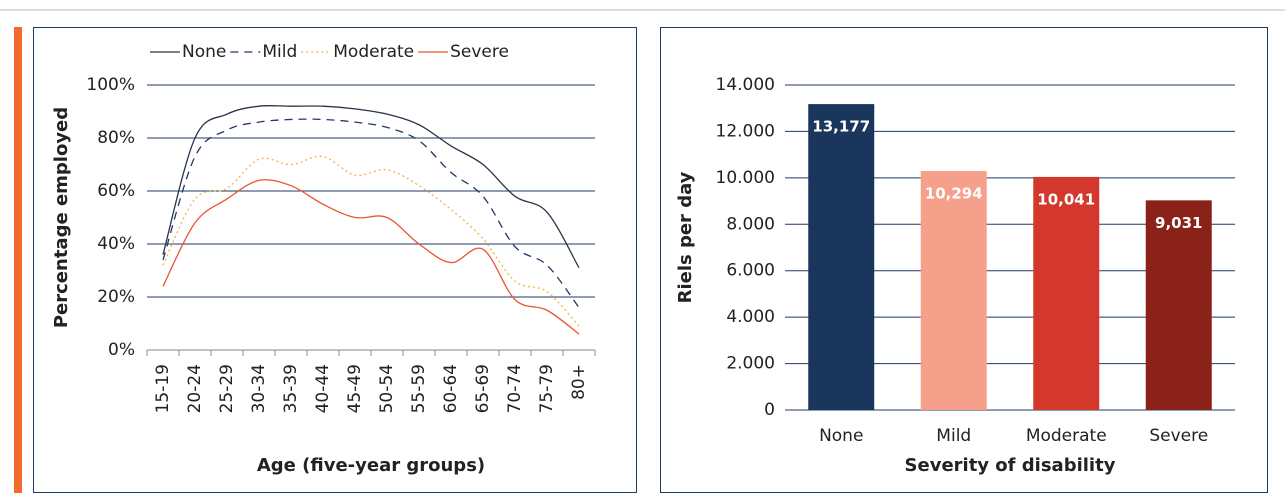 This screenshot has width=1285, height=501. Describe the element at coordinates (323, 388) in the screenshot. I see `x-tick-label: 40-44` at that location.